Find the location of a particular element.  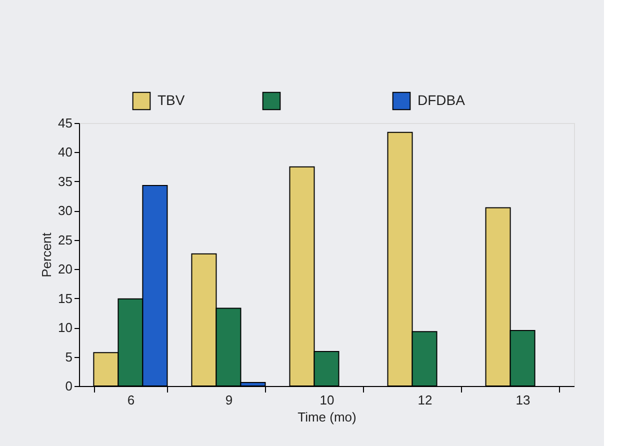

x-tick-label: 12 is located at coordinates (425, 400).